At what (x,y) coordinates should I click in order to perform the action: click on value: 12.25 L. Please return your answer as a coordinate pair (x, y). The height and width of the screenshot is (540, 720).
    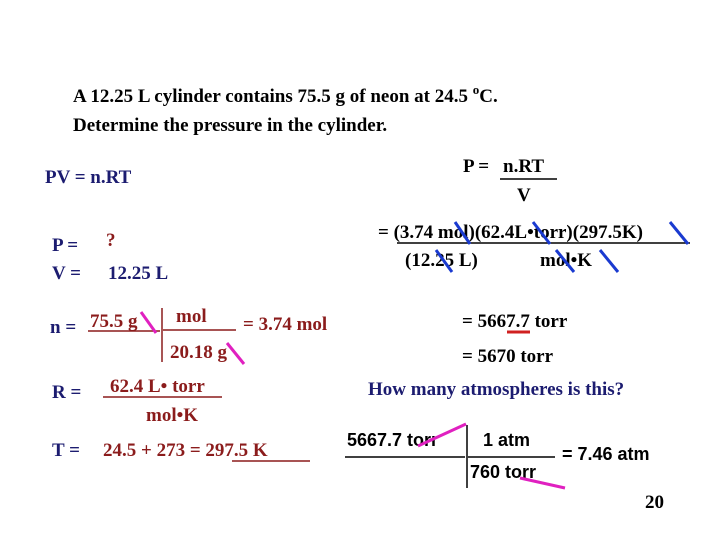
    Looking at the image, I should click on (138, 273).